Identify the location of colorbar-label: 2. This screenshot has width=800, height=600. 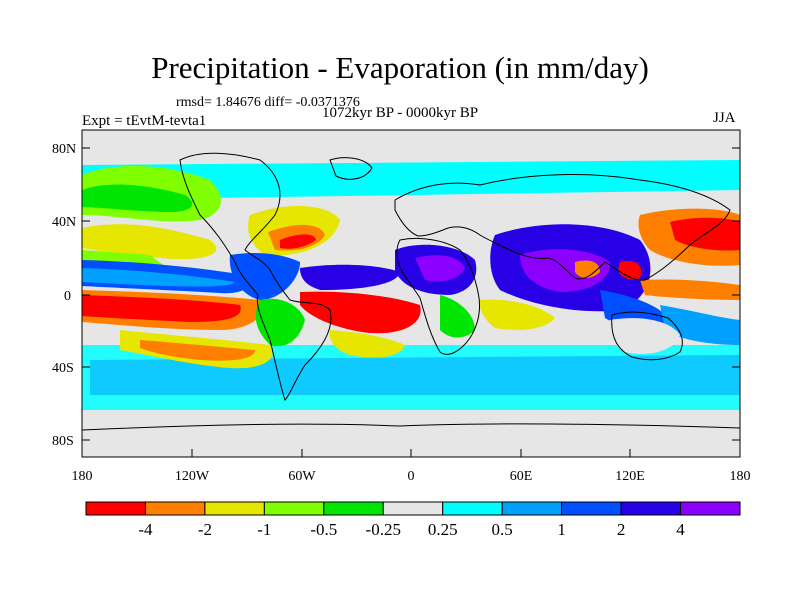
(621, 529).